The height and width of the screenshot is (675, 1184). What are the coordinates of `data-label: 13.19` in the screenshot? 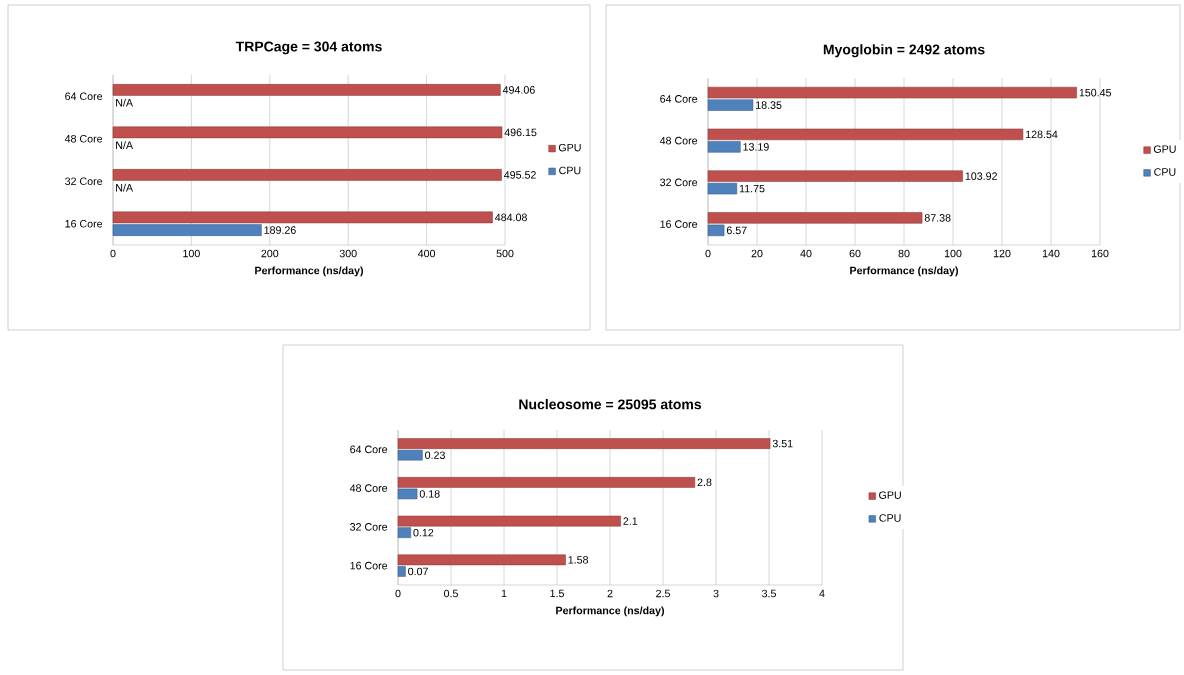 It's located at (756, 147).